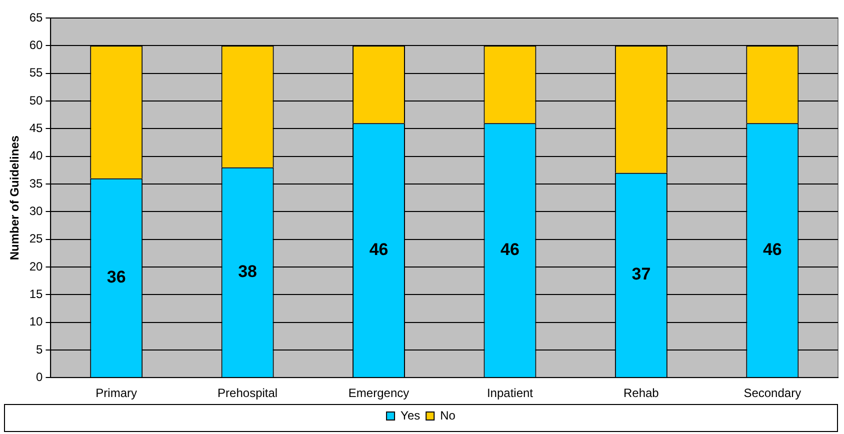 This screenshot has width=844, height=434. I want to click on y-tick-label: 65, so click(36, 17).